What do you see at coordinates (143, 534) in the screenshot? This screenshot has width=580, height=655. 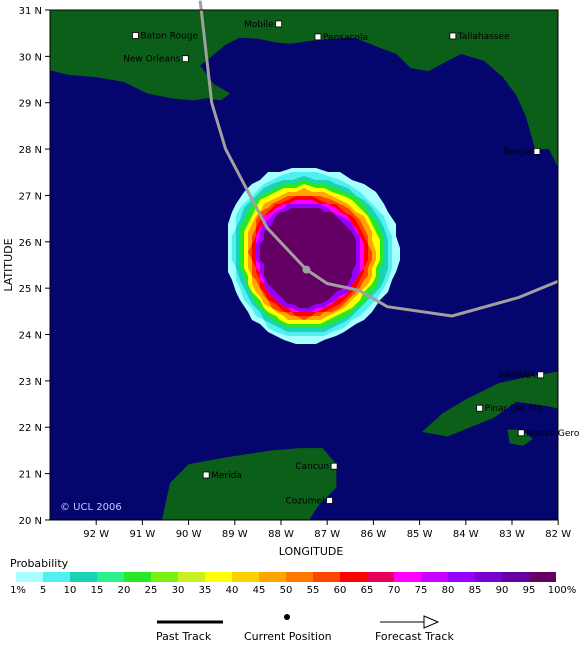 I see `x-tick-label: 91 W` at bounding box center [143, 534].